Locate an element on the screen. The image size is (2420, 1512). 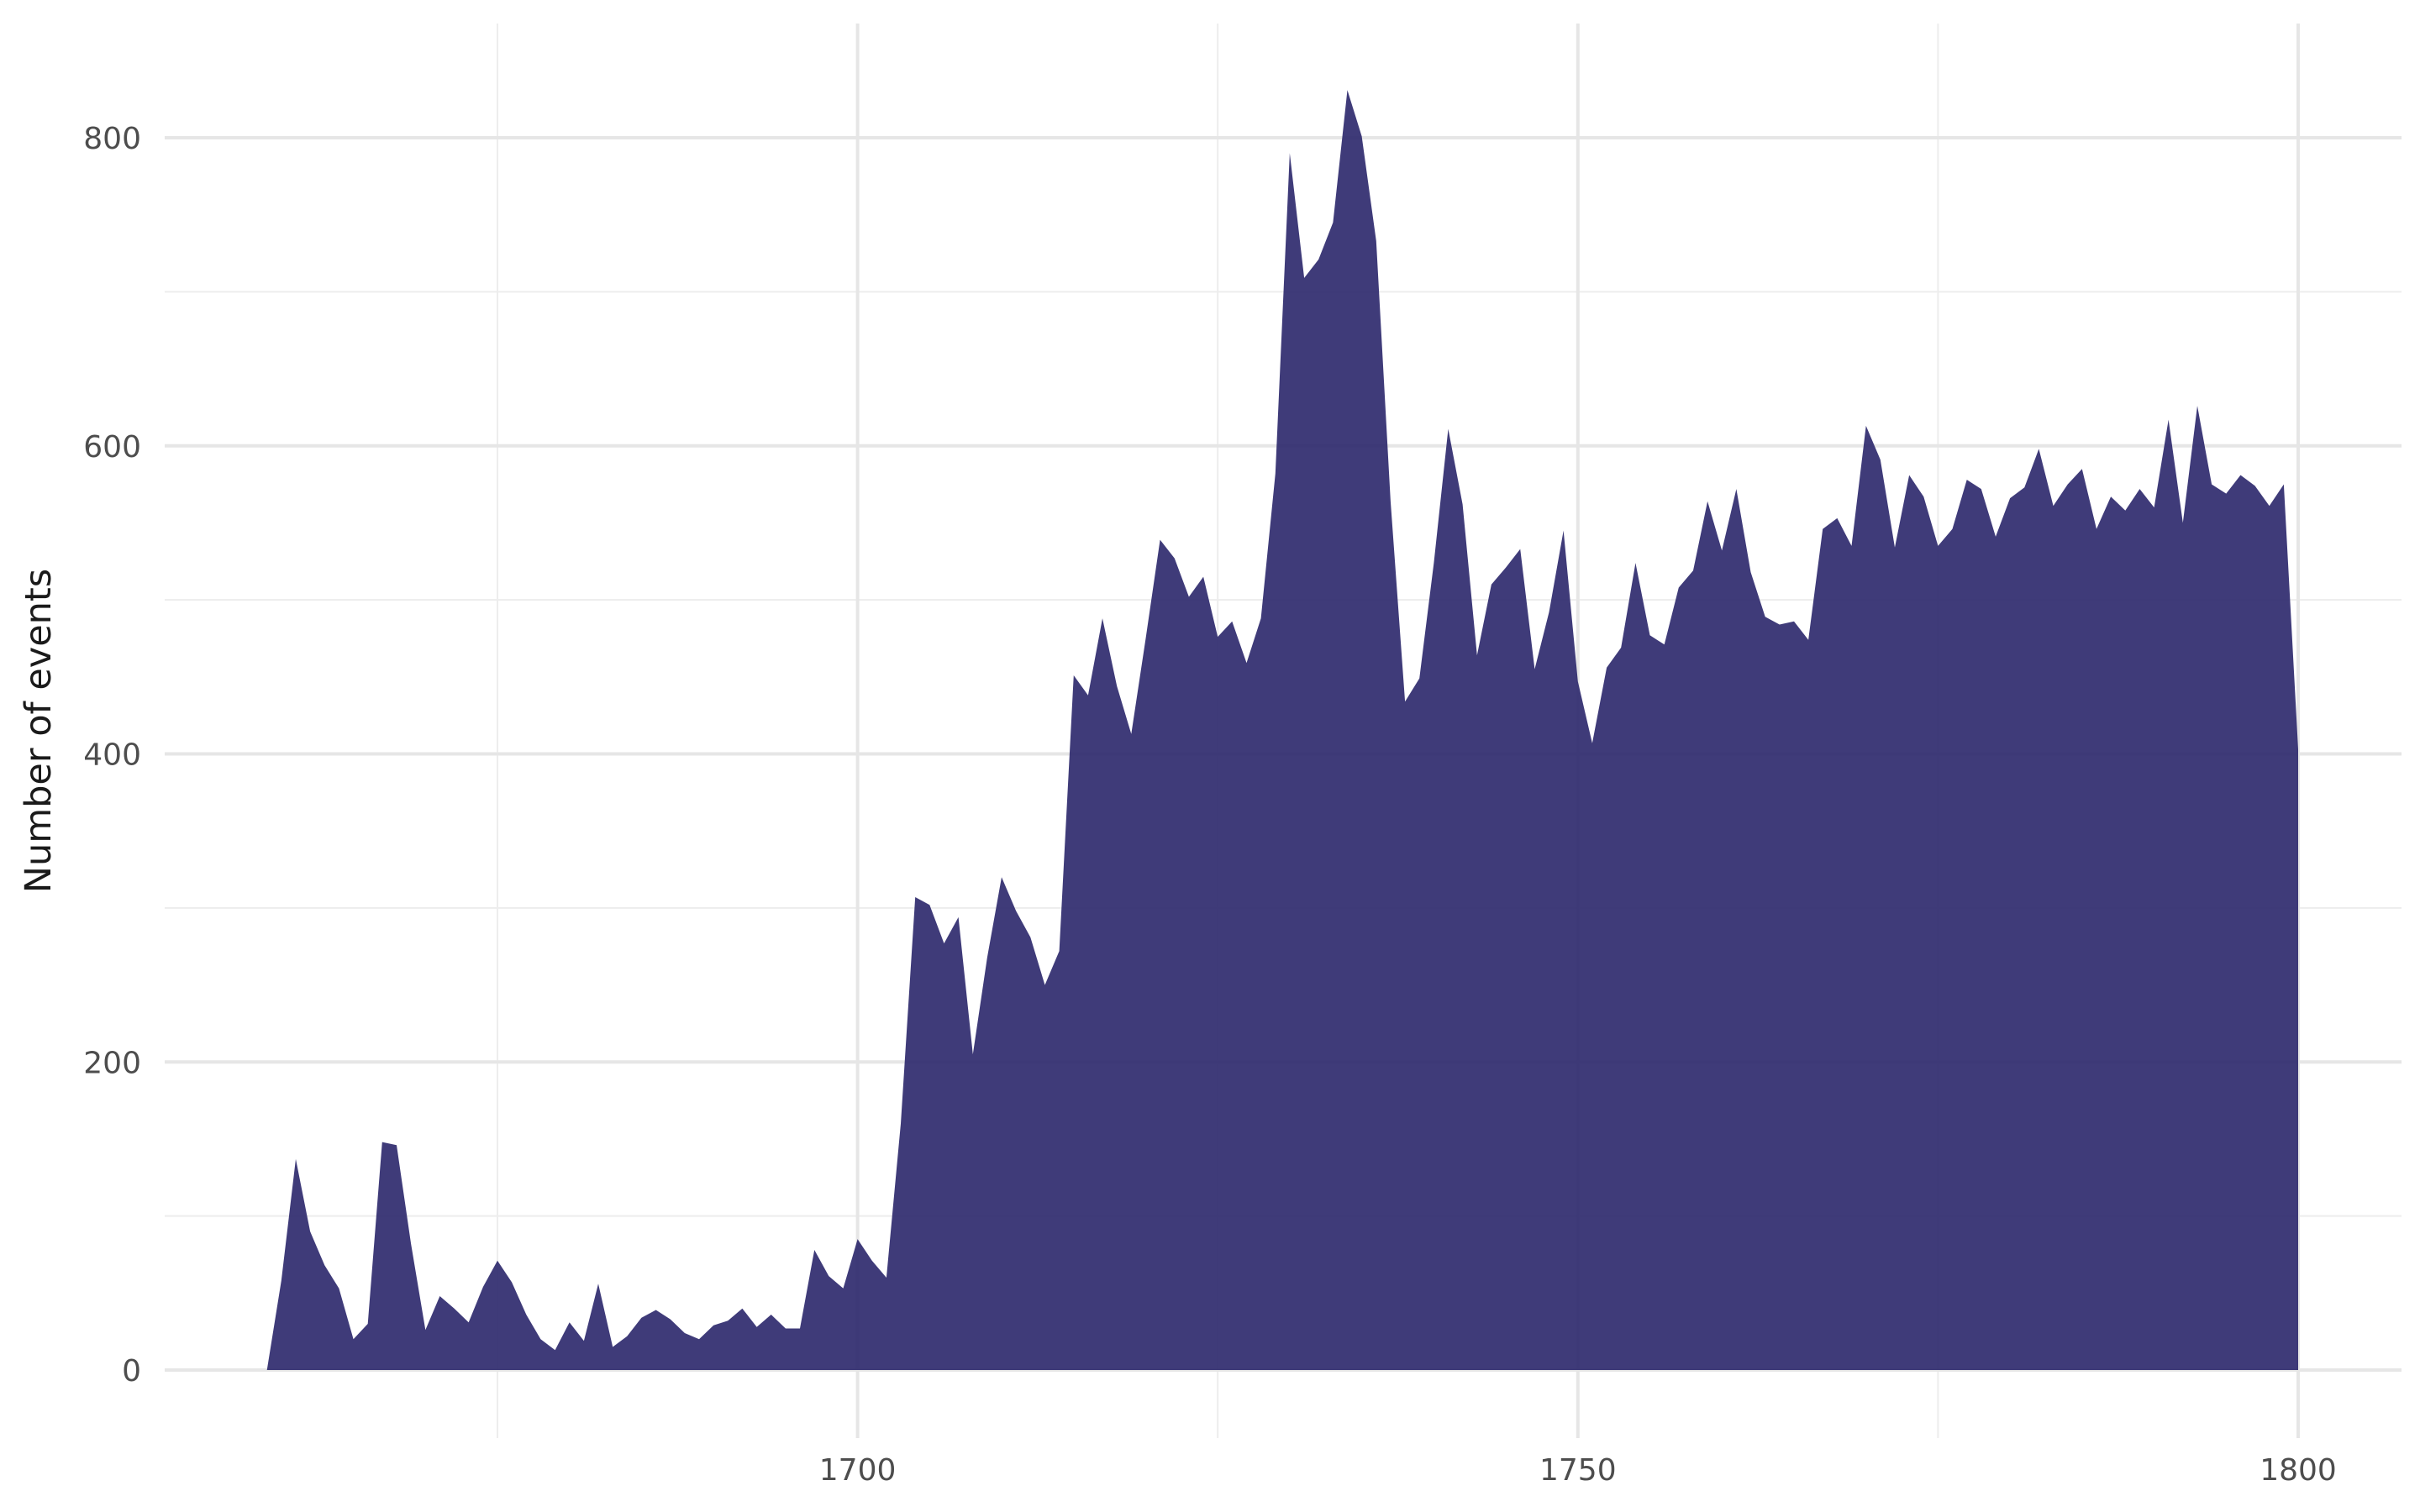
x-tick-label-1700: 1700 is located at coordinates (858, 1470).